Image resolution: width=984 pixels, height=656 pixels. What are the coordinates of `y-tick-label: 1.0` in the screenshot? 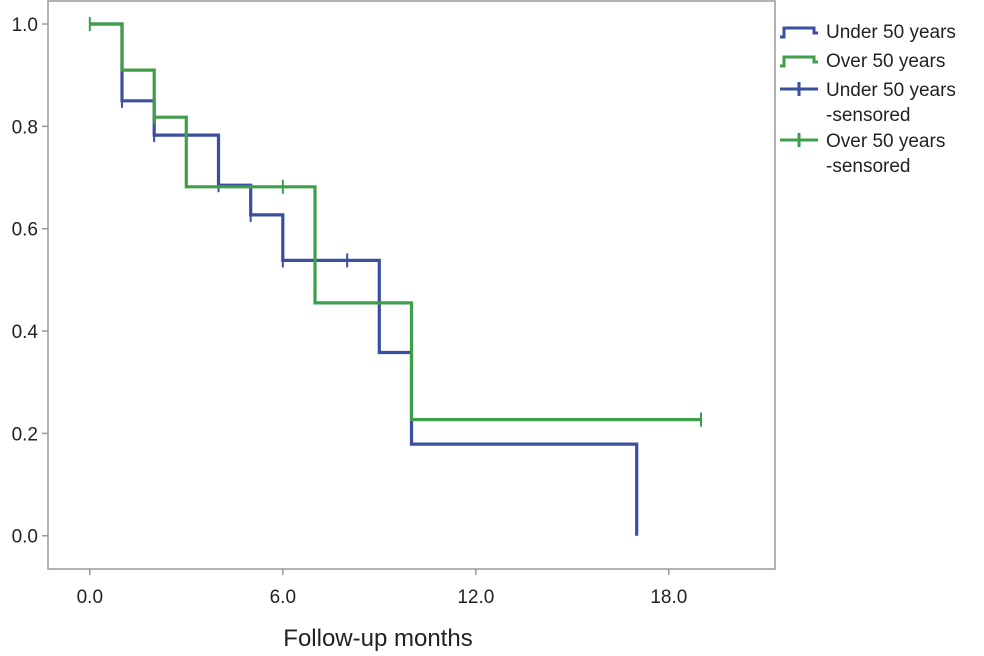 It's located at (25, 25).